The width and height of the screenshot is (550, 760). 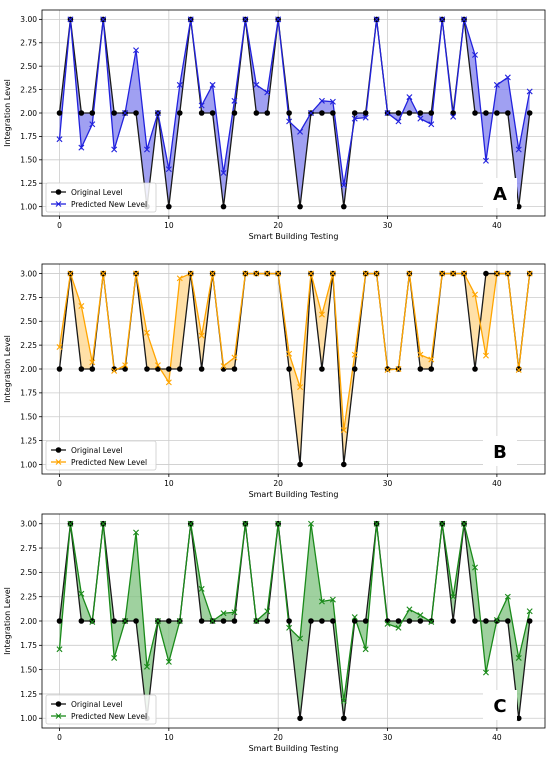 What do you see at coordinates (101, 709) in the screenshot?
I see `legend-box` at bounding box center [101, 709].